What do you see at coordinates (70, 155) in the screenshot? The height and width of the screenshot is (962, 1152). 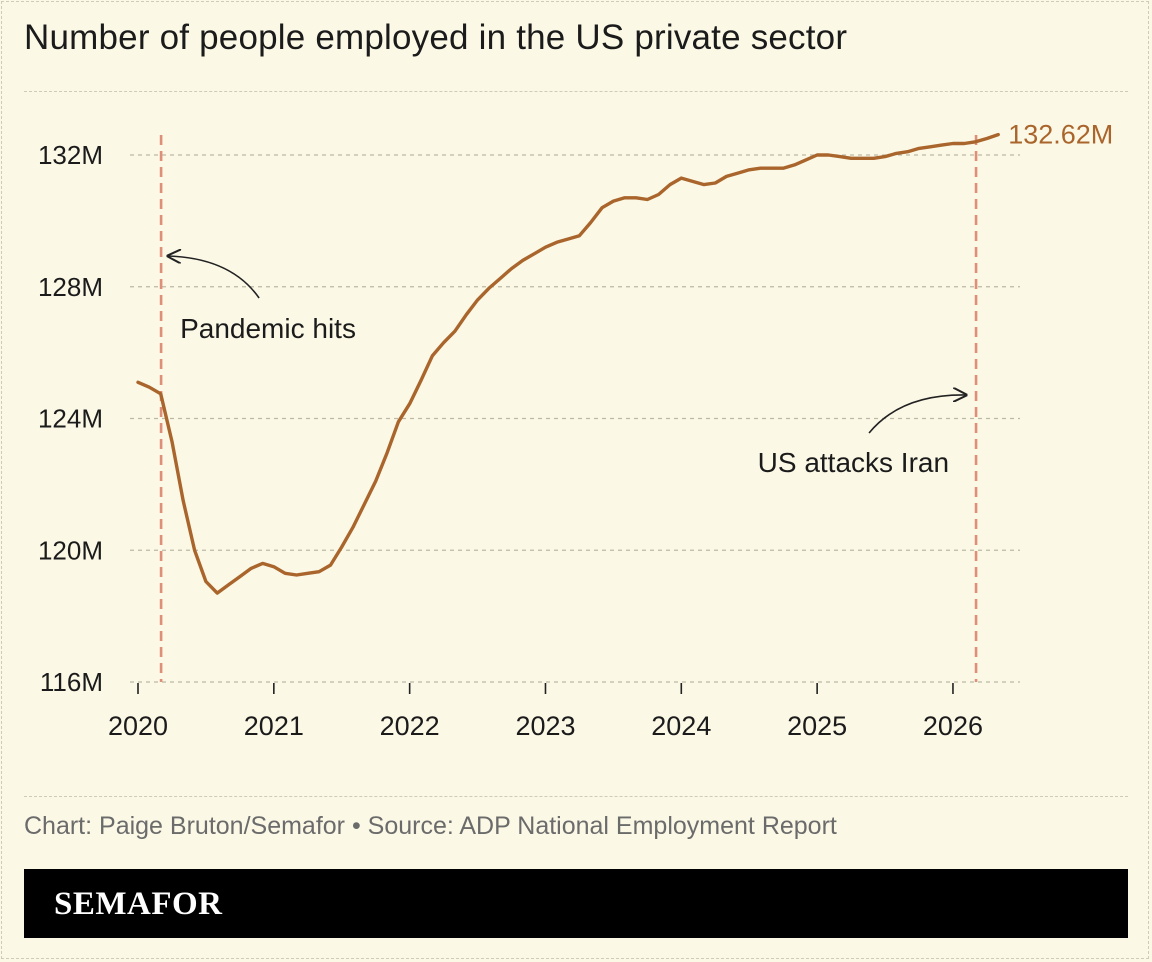 I see `y-tick-label: 132M` at bounding box center [70, 155].